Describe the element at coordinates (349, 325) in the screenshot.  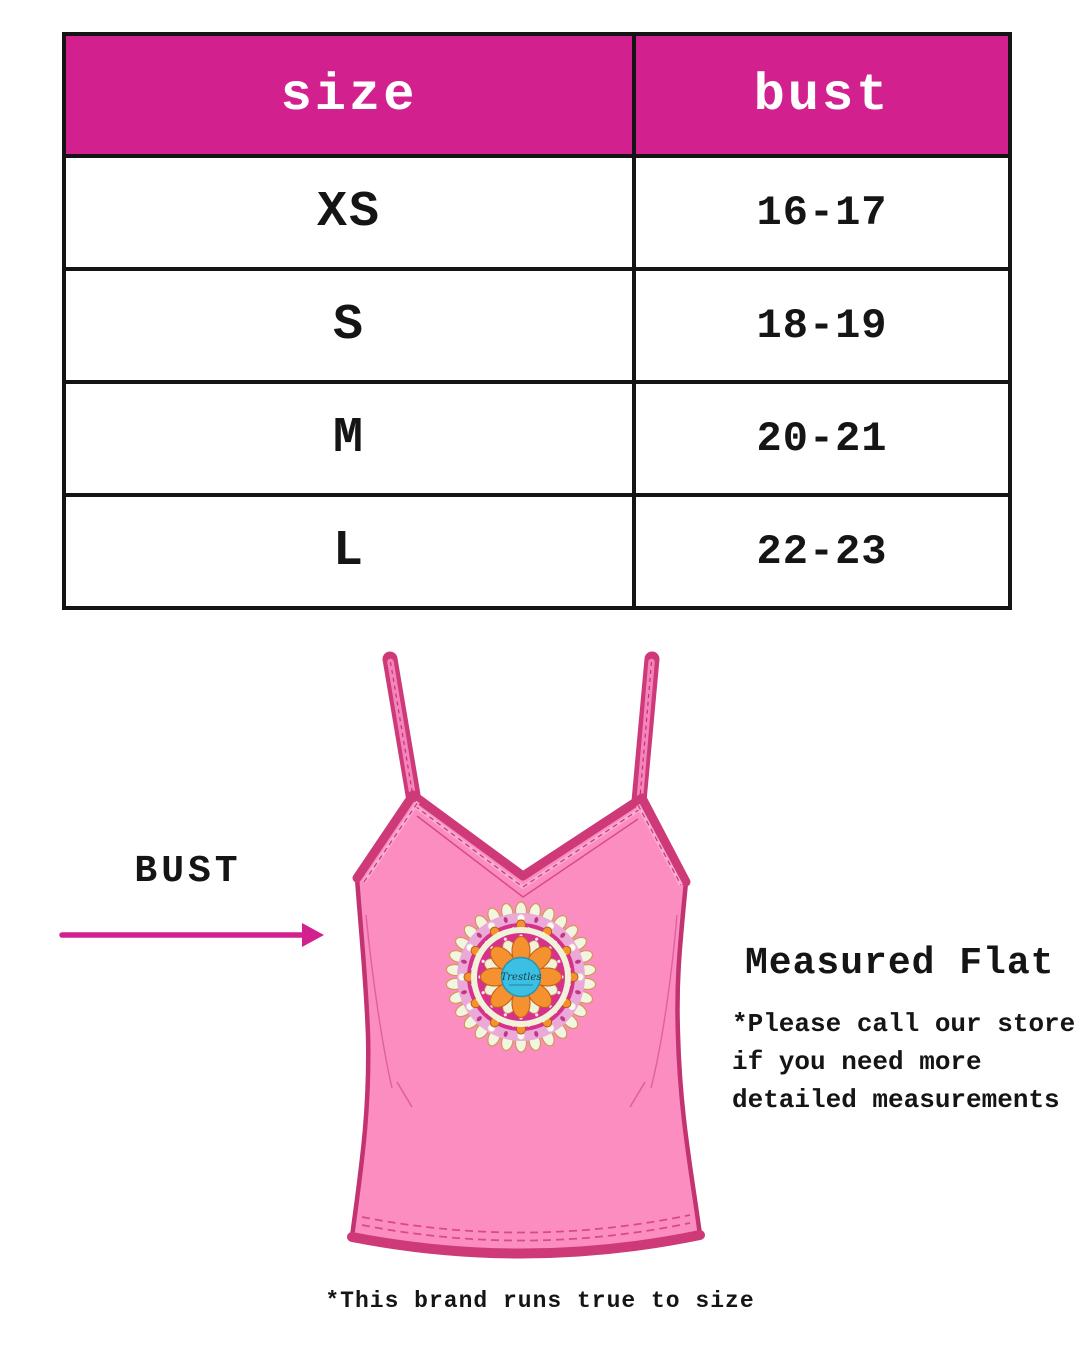
I see `size-cell: S` at that location.